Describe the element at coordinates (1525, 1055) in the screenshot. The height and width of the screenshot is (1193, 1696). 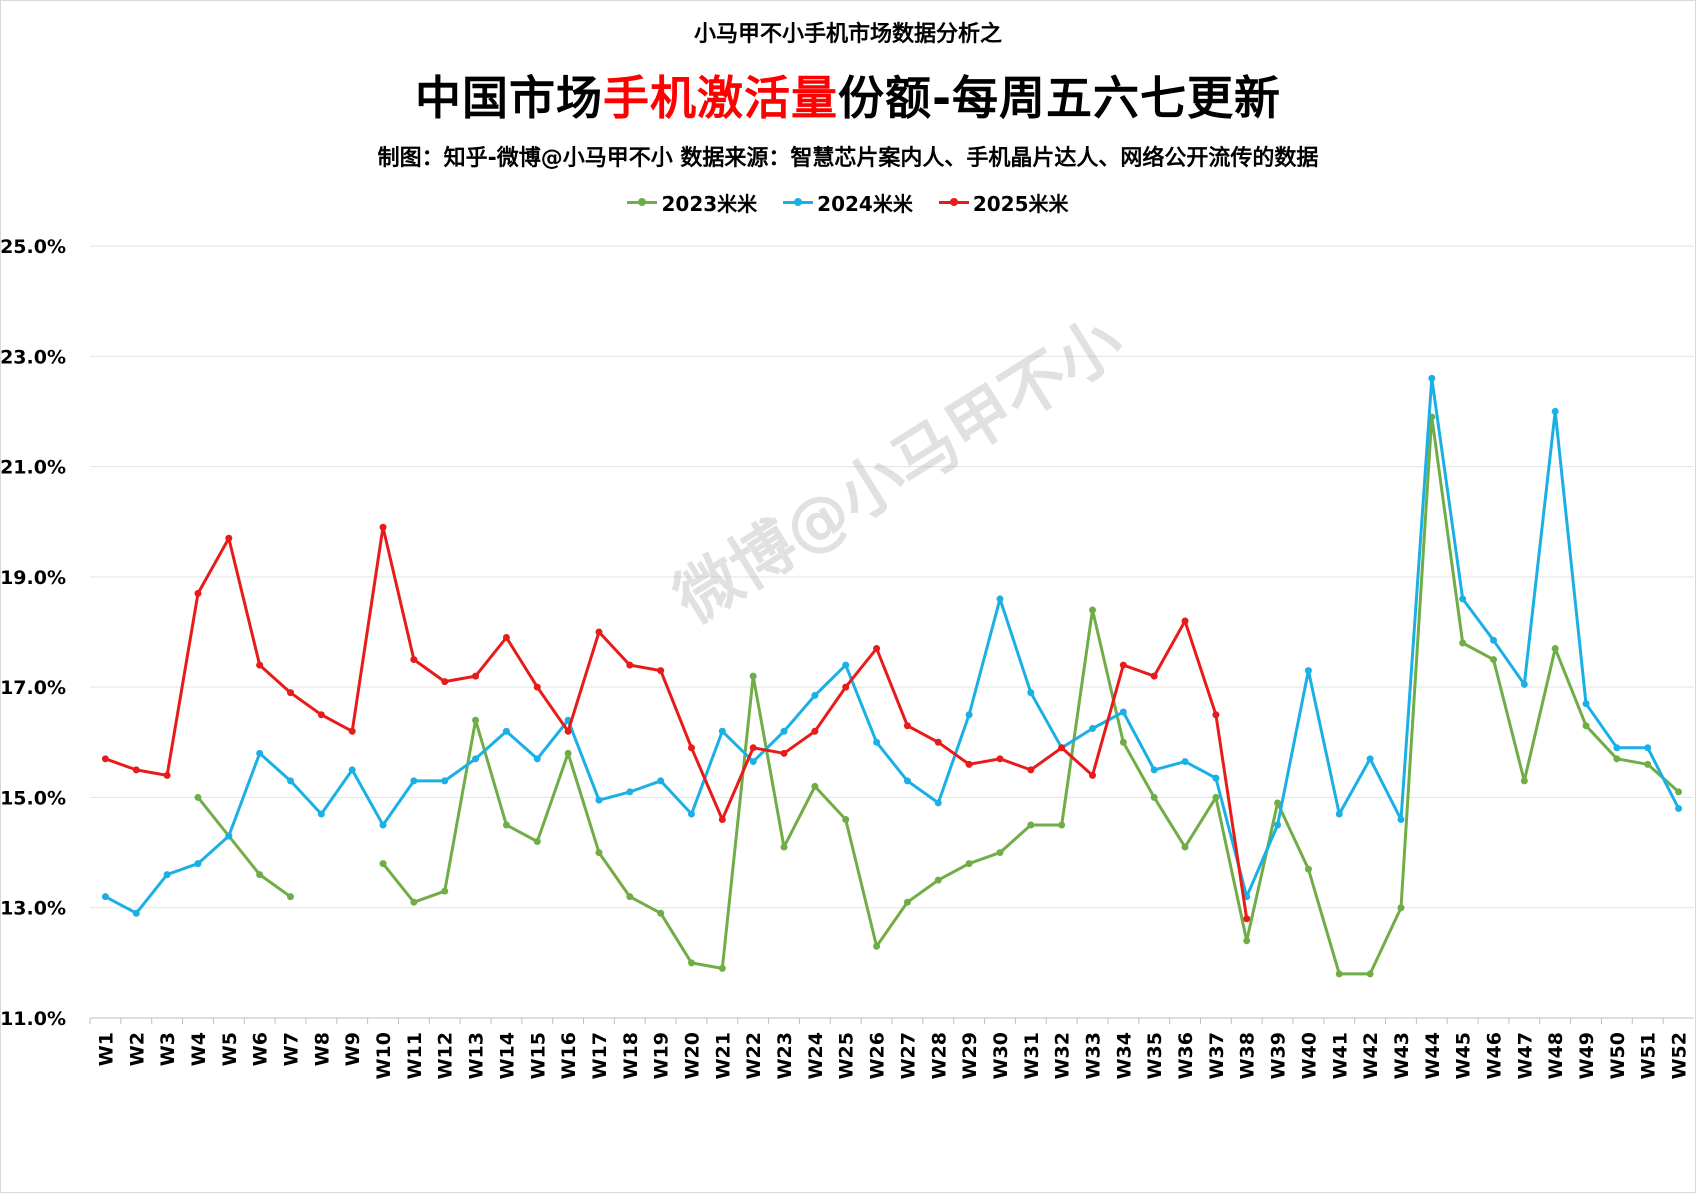
I see `x-tick-label: W47` at that location.